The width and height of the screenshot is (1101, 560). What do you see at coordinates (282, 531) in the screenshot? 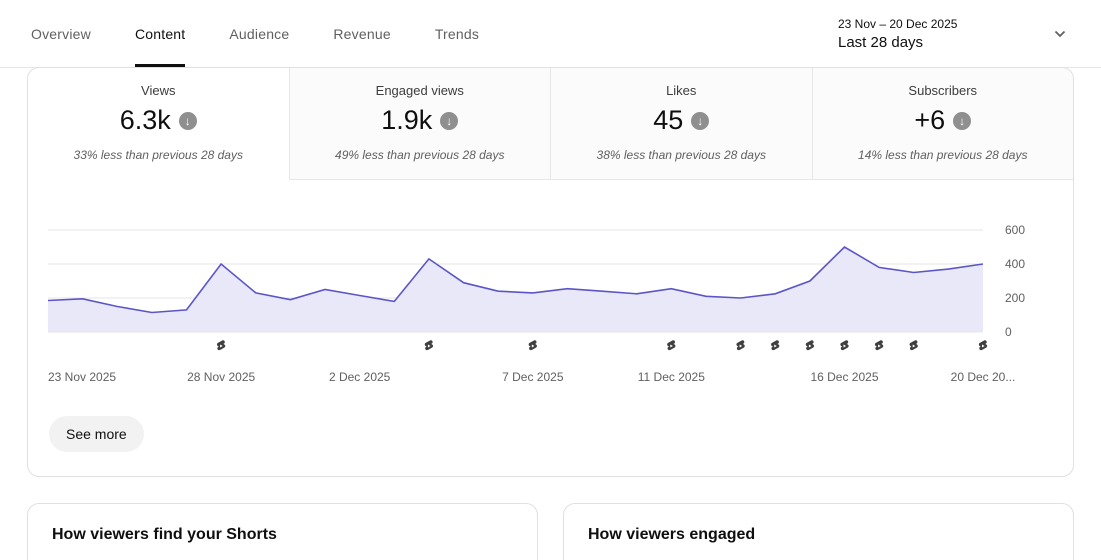
I see `card-how-viewers-find-shorts: How viewers find your Shorts` at bounding box center [282, 531].